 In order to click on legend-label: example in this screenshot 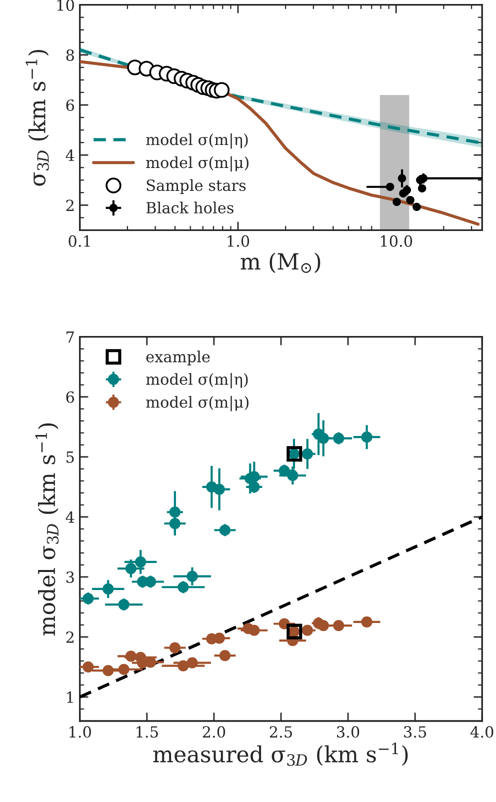, I will do `click(178, 358)`.